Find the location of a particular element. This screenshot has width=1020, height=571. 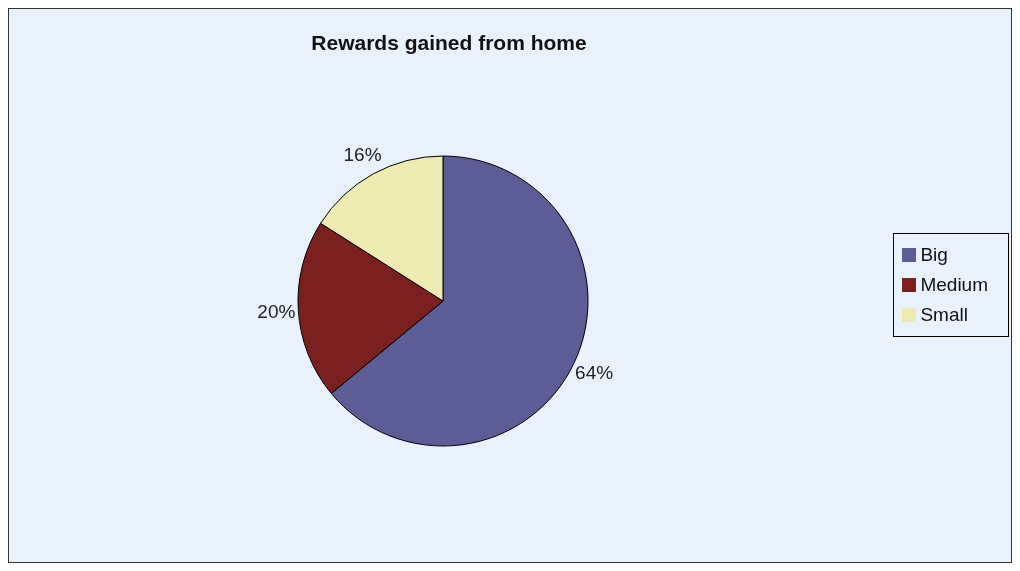

chart-title: Rewards gained from home is located at coordinates (449, 43).